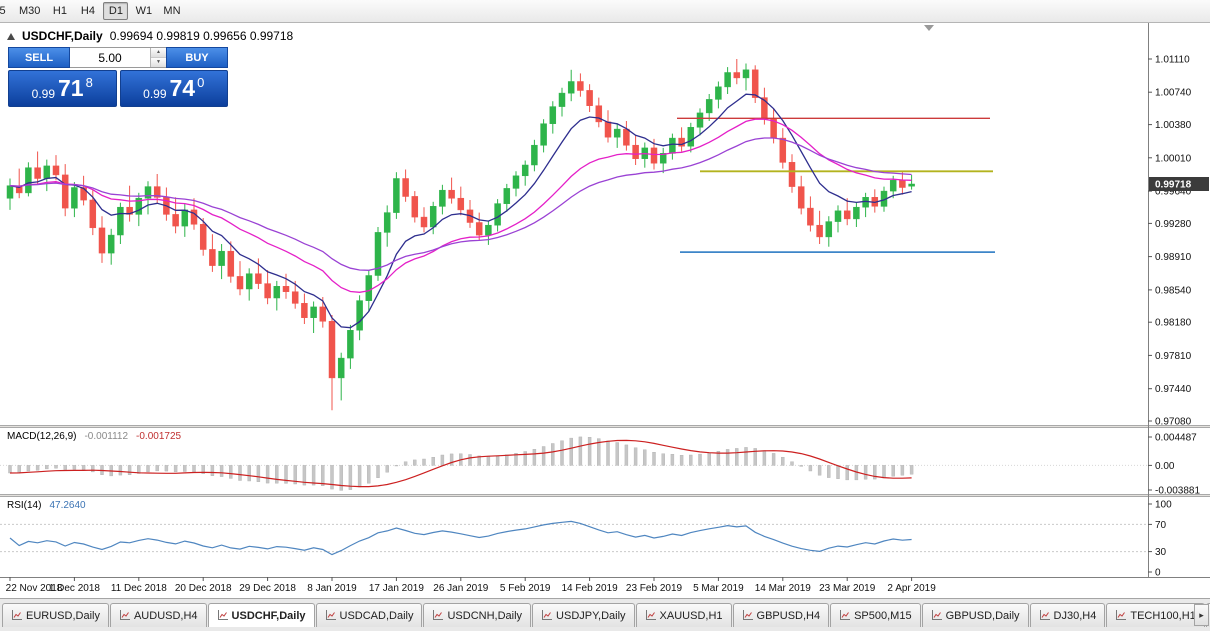  Describe the element at coordinates (788, 615) in the screenshot. I see `tab-label: GBPUSD,H4` at that location.